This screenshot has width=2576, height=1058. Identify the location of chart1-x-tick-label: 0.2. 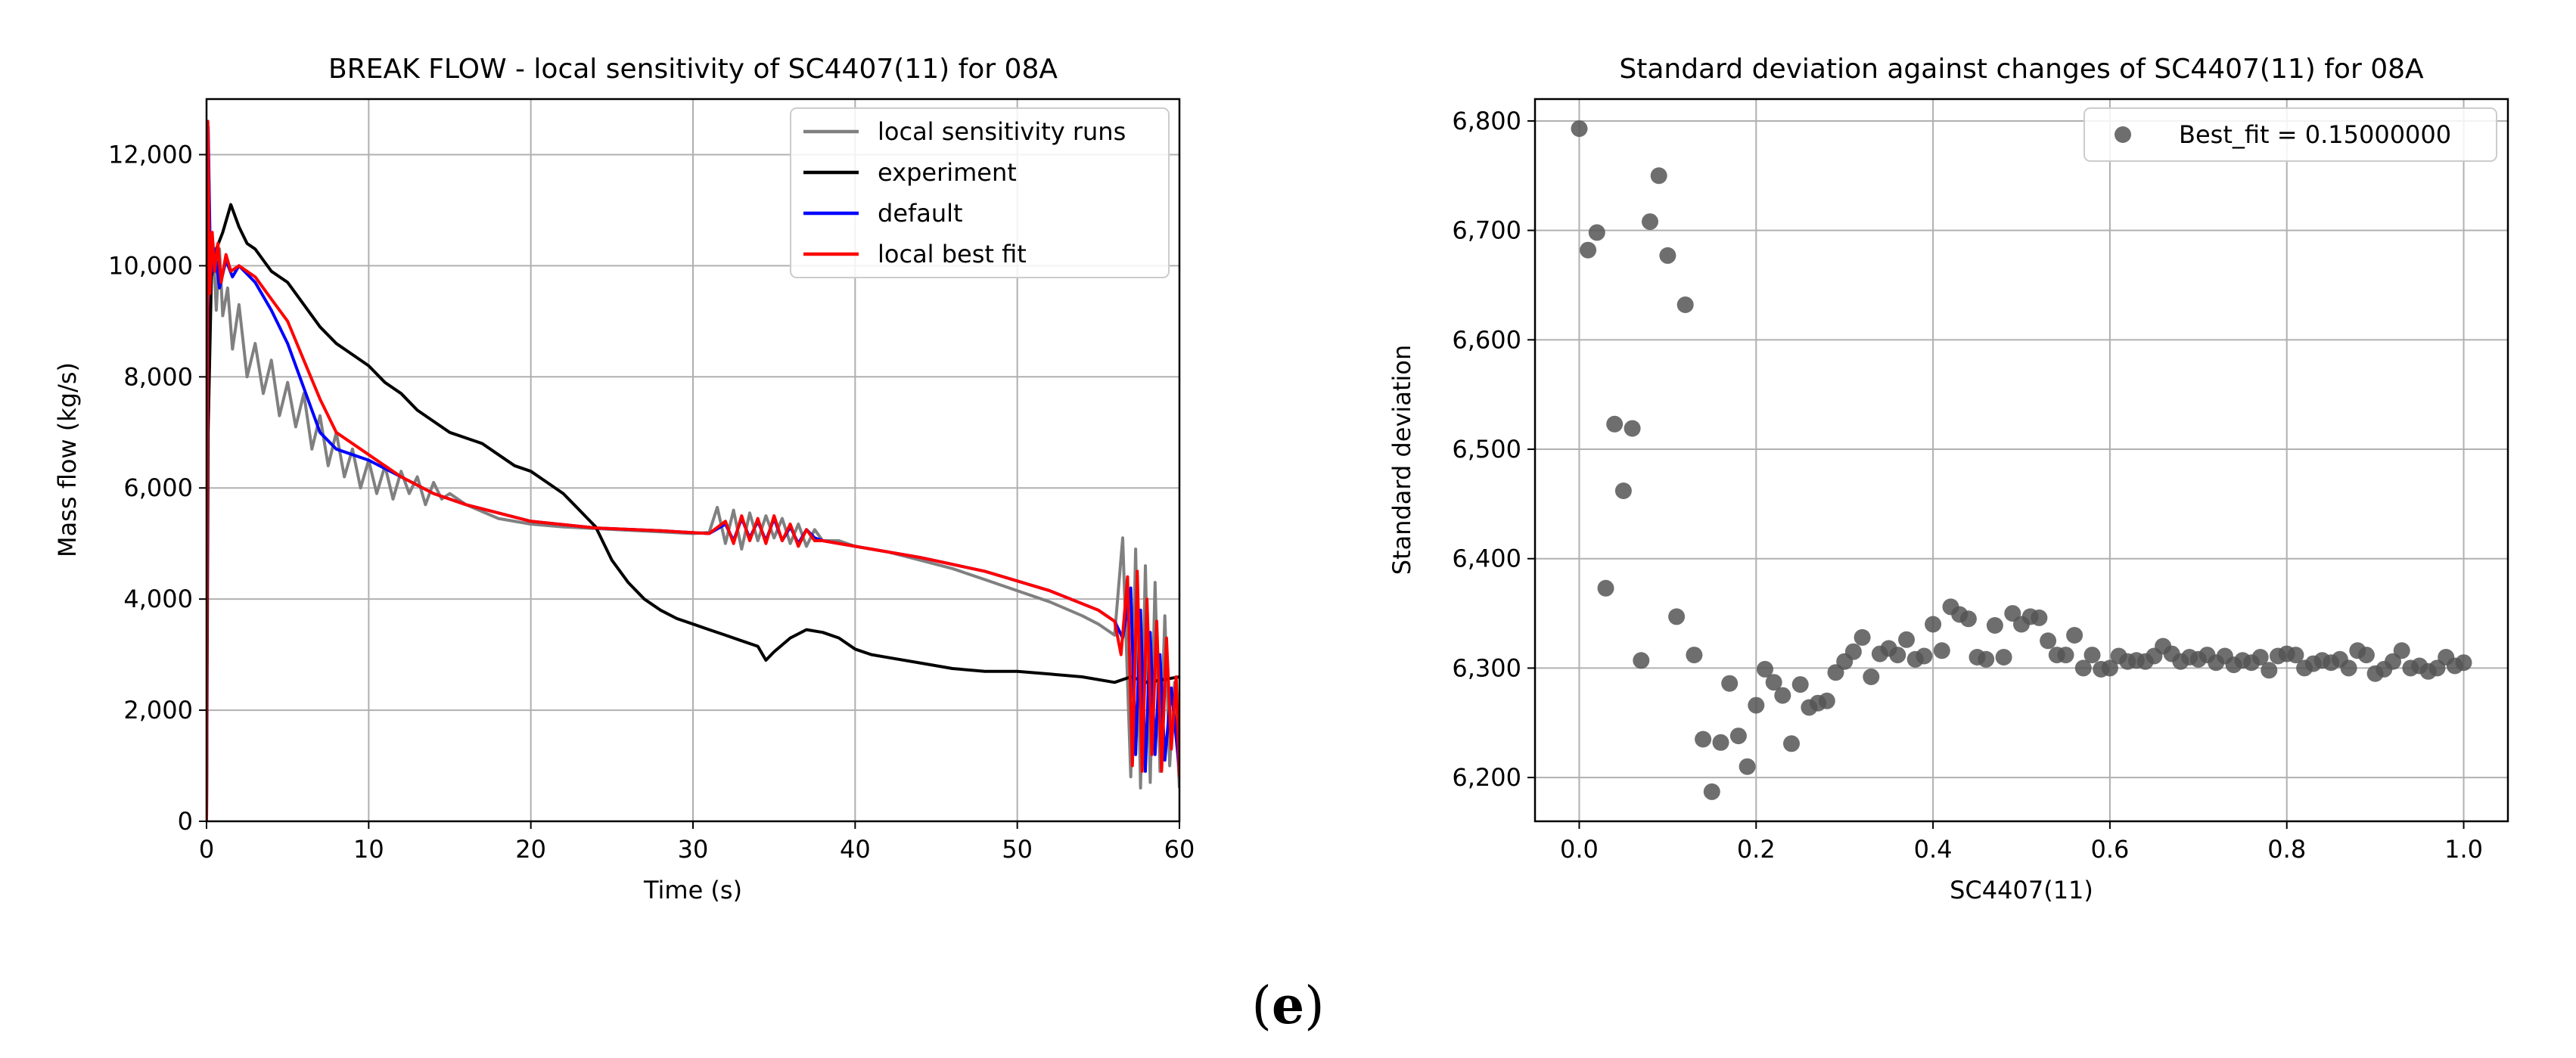
(1756, 849).